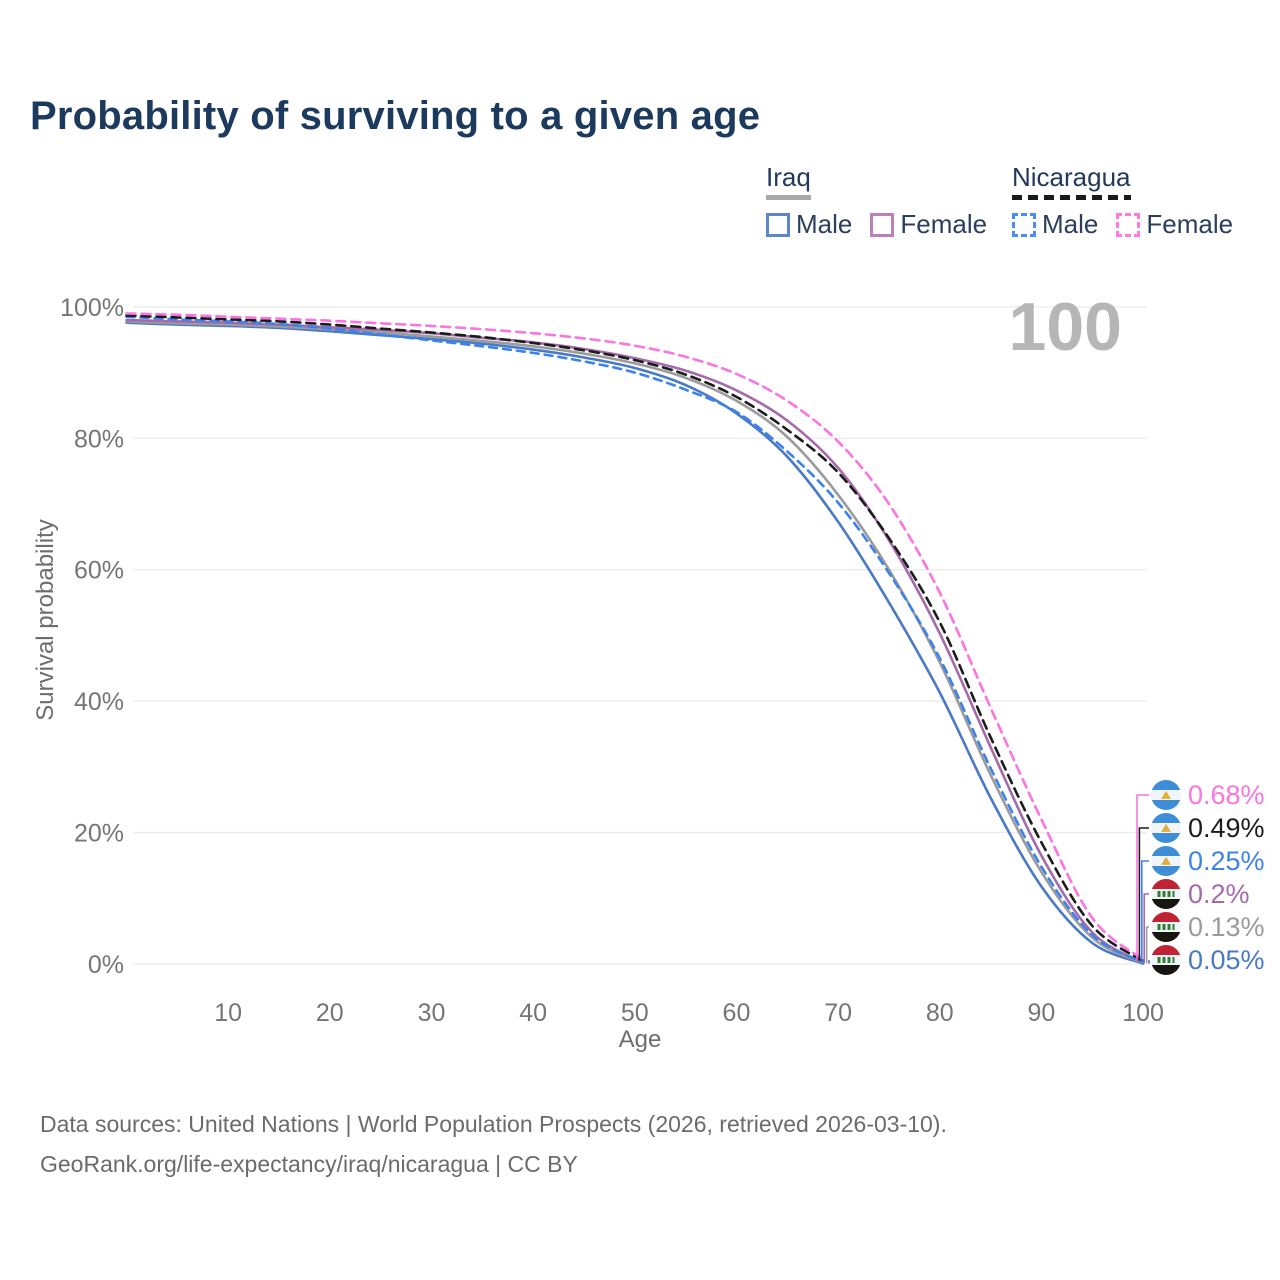 This screenshot has width=1280, height=1280. What do you see at coordinates (838, 1013) in the screenshot?
I see `x-tick-70: 70` at bounding box center [838, 1013].